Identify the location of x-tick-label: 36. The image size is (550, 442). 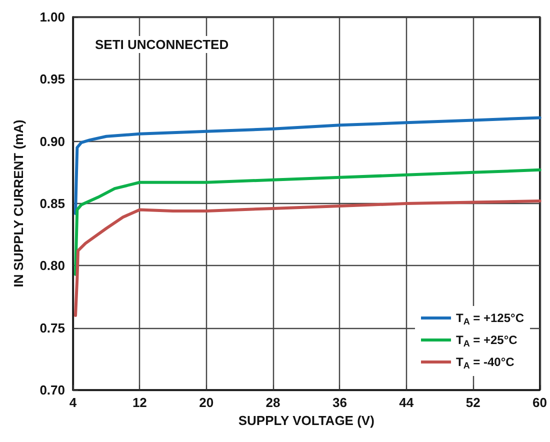
(339, 402).